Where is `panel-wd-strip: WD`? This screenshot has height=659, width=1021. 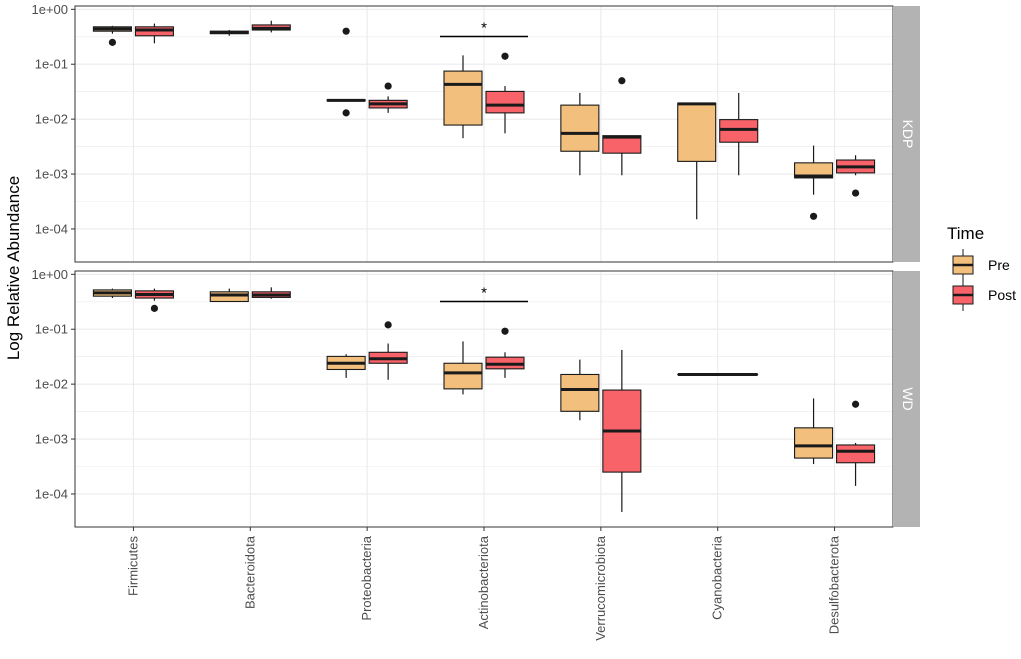
panel-wd-strip: WD is located at coordinates (906, 399).